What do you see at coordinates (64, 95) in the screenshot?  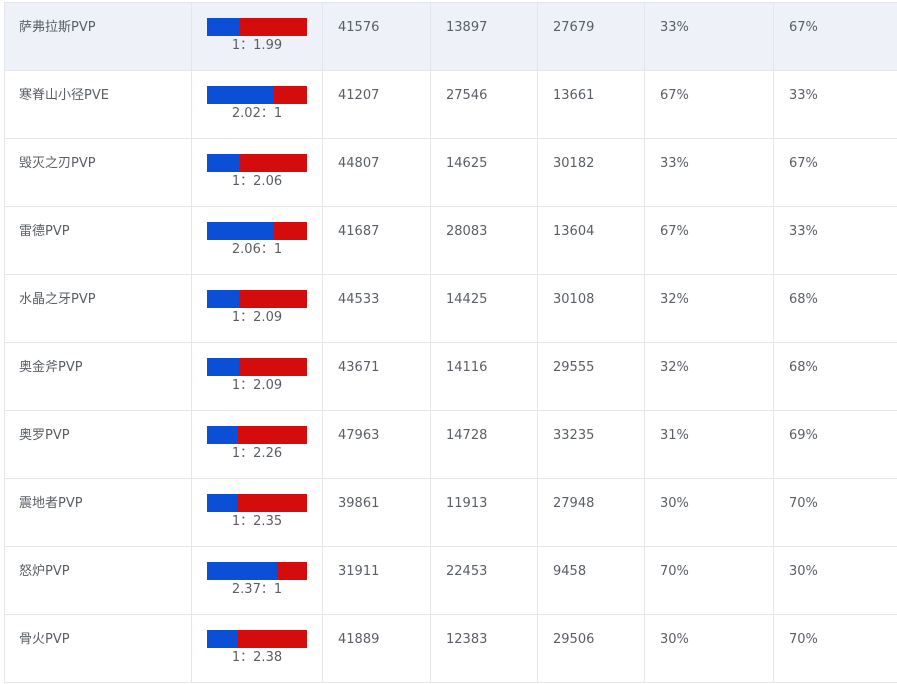 I see `server-name: 寒脊山小径PVE` at bounding box center [64, 95].